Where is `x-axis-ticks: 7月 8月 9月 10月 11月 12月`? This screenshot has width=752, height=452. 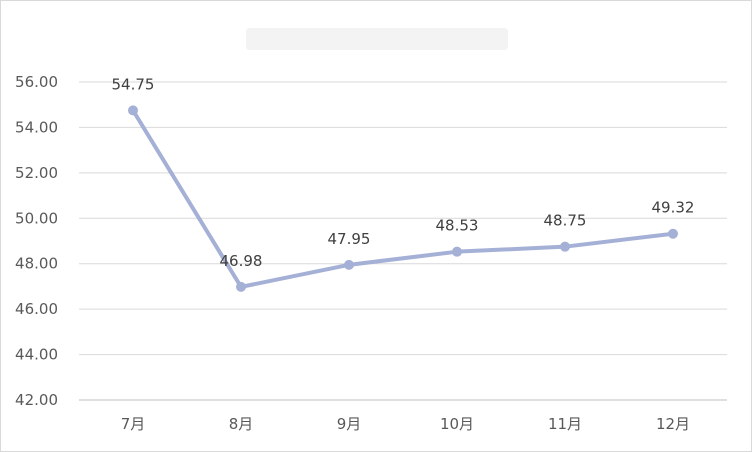 x-axis-ticks: 7月 8月 9月 10月 11月 12月 is located at coordinates (405, 424).